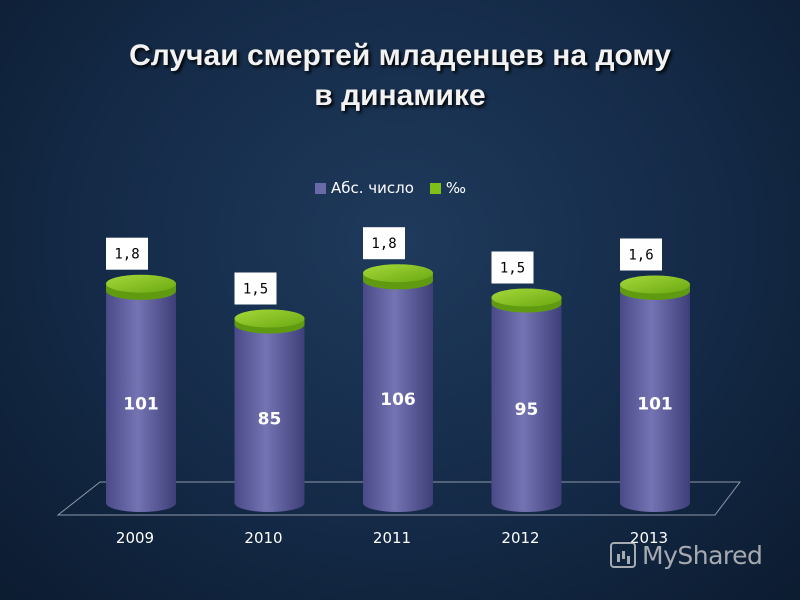  Describe the element at coordinates (655, 284) in the screenshot. I see `bar-top-2013` at that location.